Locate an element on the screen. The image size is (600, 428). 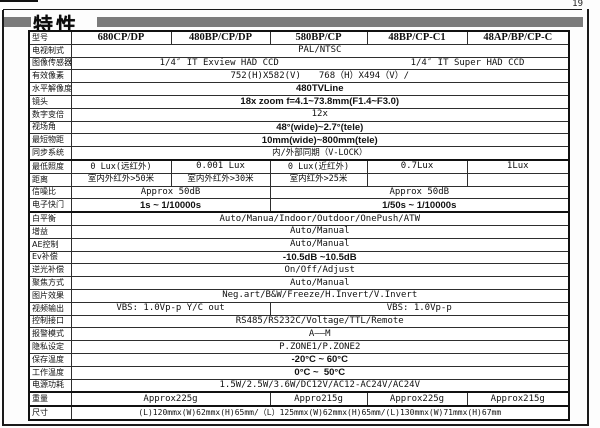
row-label: 工作温度 is located at coordinates (50, 372).